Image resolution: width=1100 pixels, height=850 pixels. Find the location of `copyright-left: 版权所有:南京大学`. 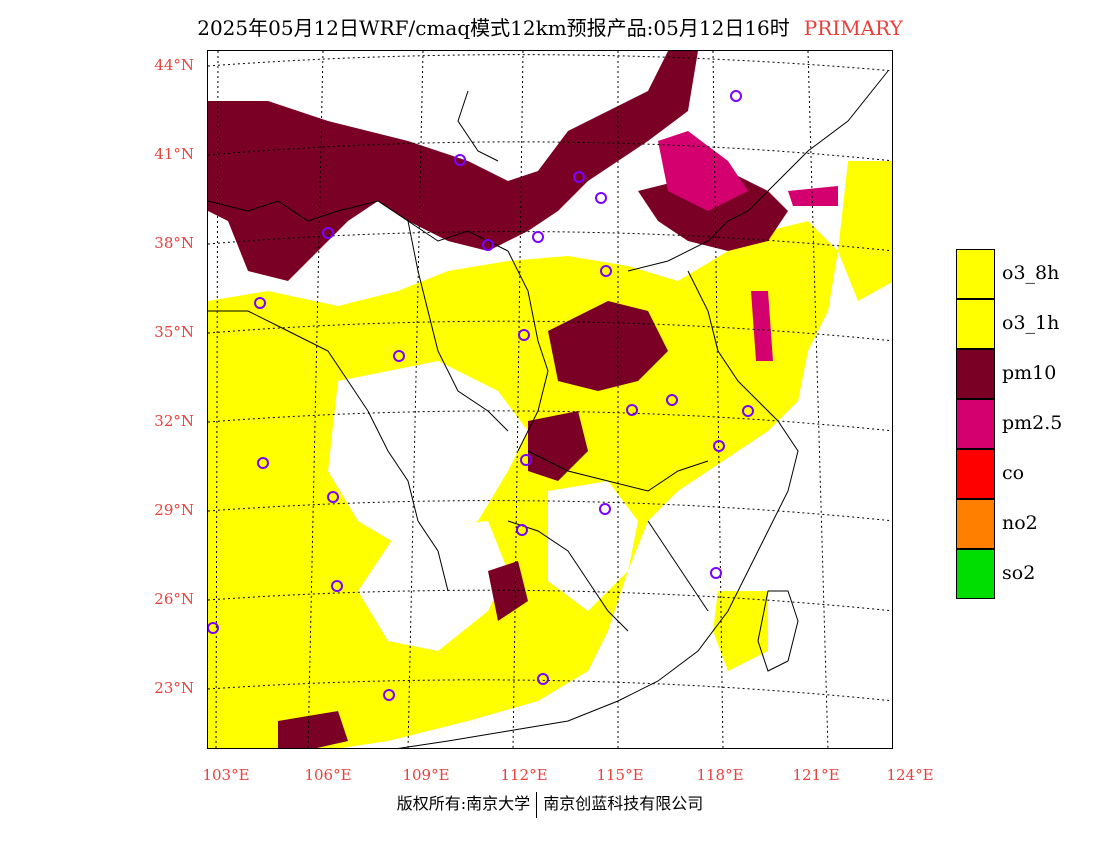

copyright-left: 版权所有:南京大学 is located at coordinates (463, 803).